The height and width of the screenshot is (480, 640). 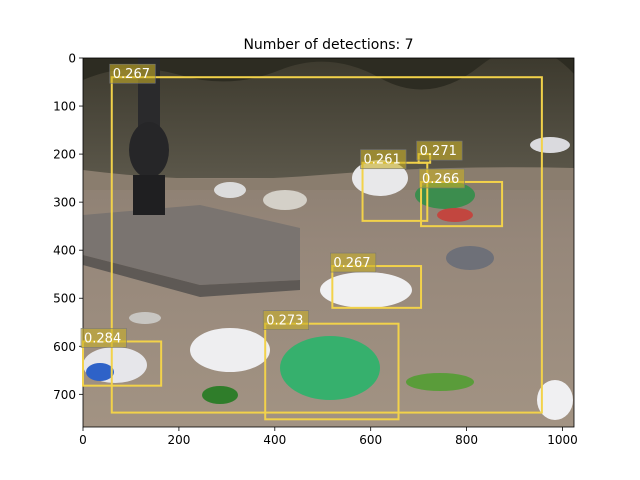 What do you see at coordinates (178, 440) in the screenshot?
I see `x-tick-label: 200` at bounding box center [178, 440].